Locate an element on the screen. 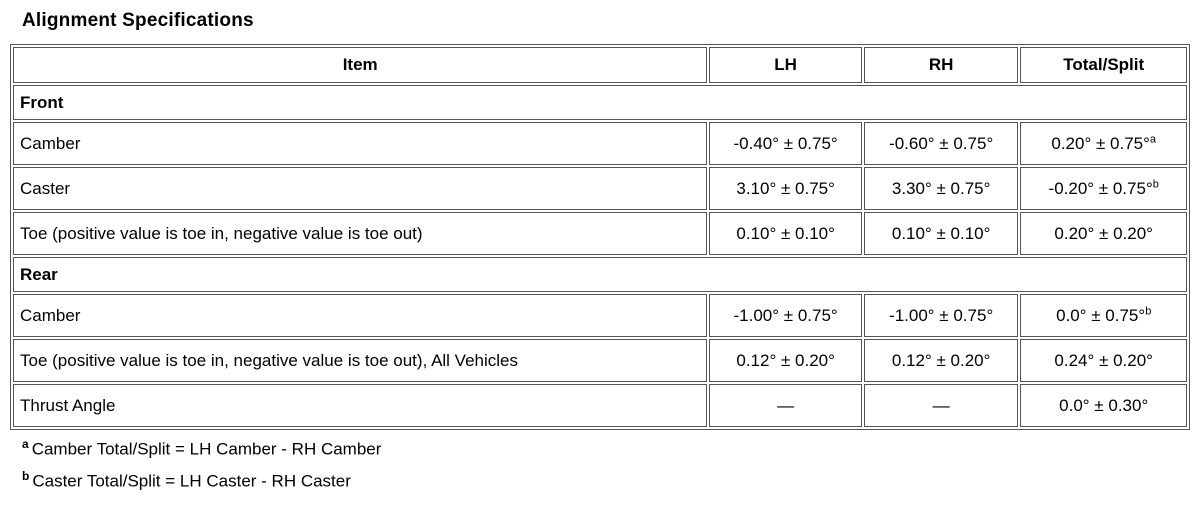 Image resolution: width=1200 pixels, height=517 pixels. total-split-value-cell: 0.0° ± 0.75°b is located at coordinates (1103, 315).